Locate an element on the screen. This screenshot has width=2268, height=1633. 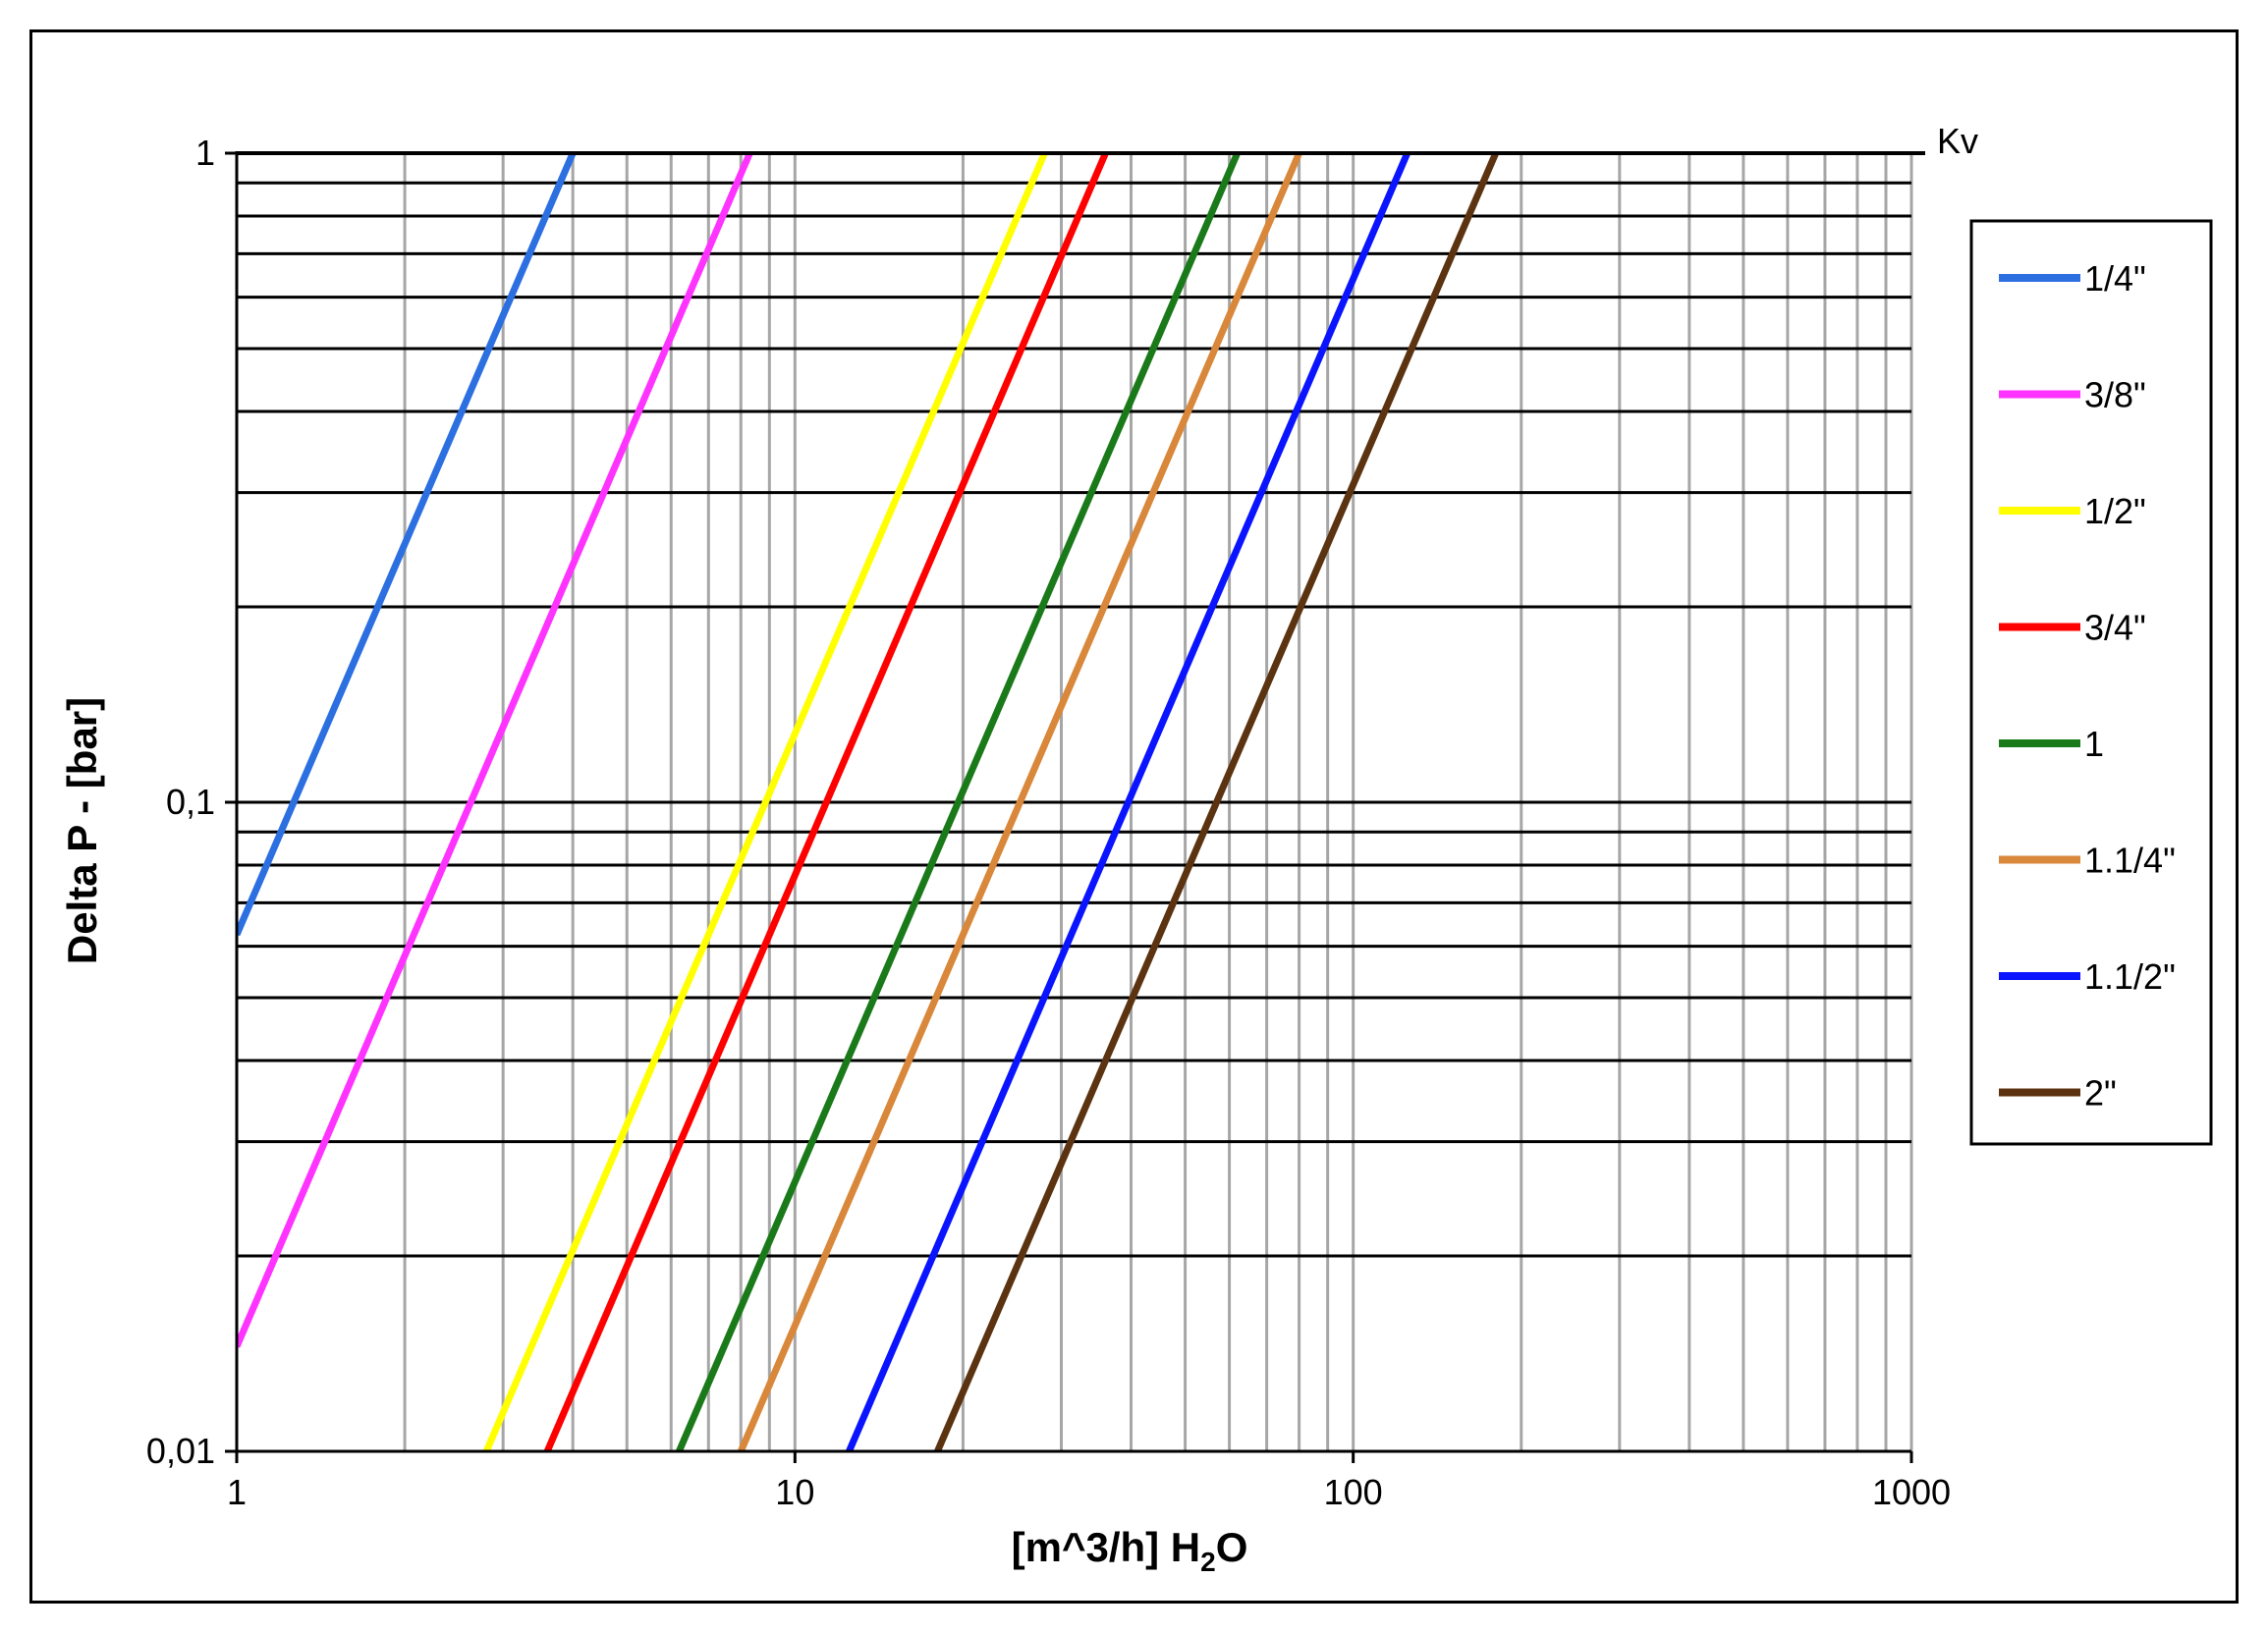
legend-box is located at coordinates (2091, 682).